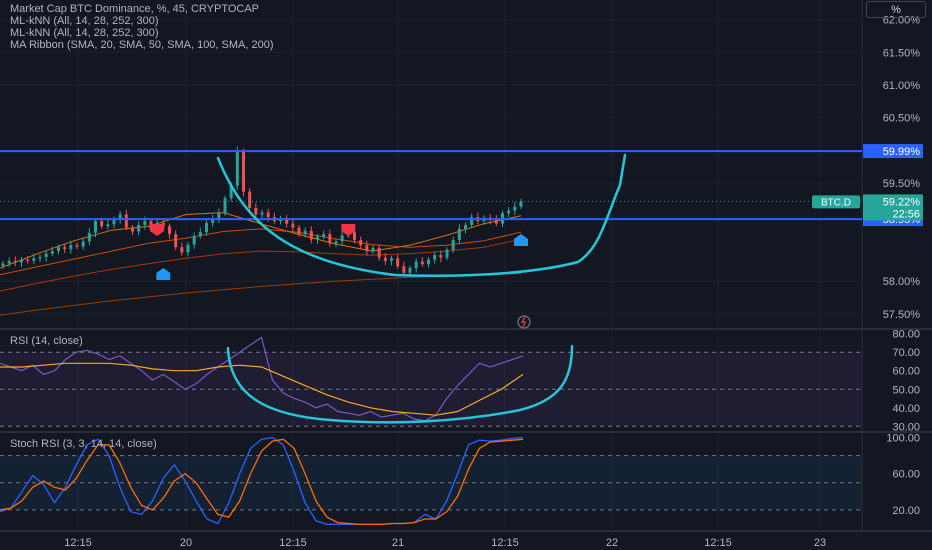 The height and width of the screenshot is (550, 932). I want to click on stoch-legend-title: Stoch RSI (3, 3, 14, 14, close), so click(83, 444).